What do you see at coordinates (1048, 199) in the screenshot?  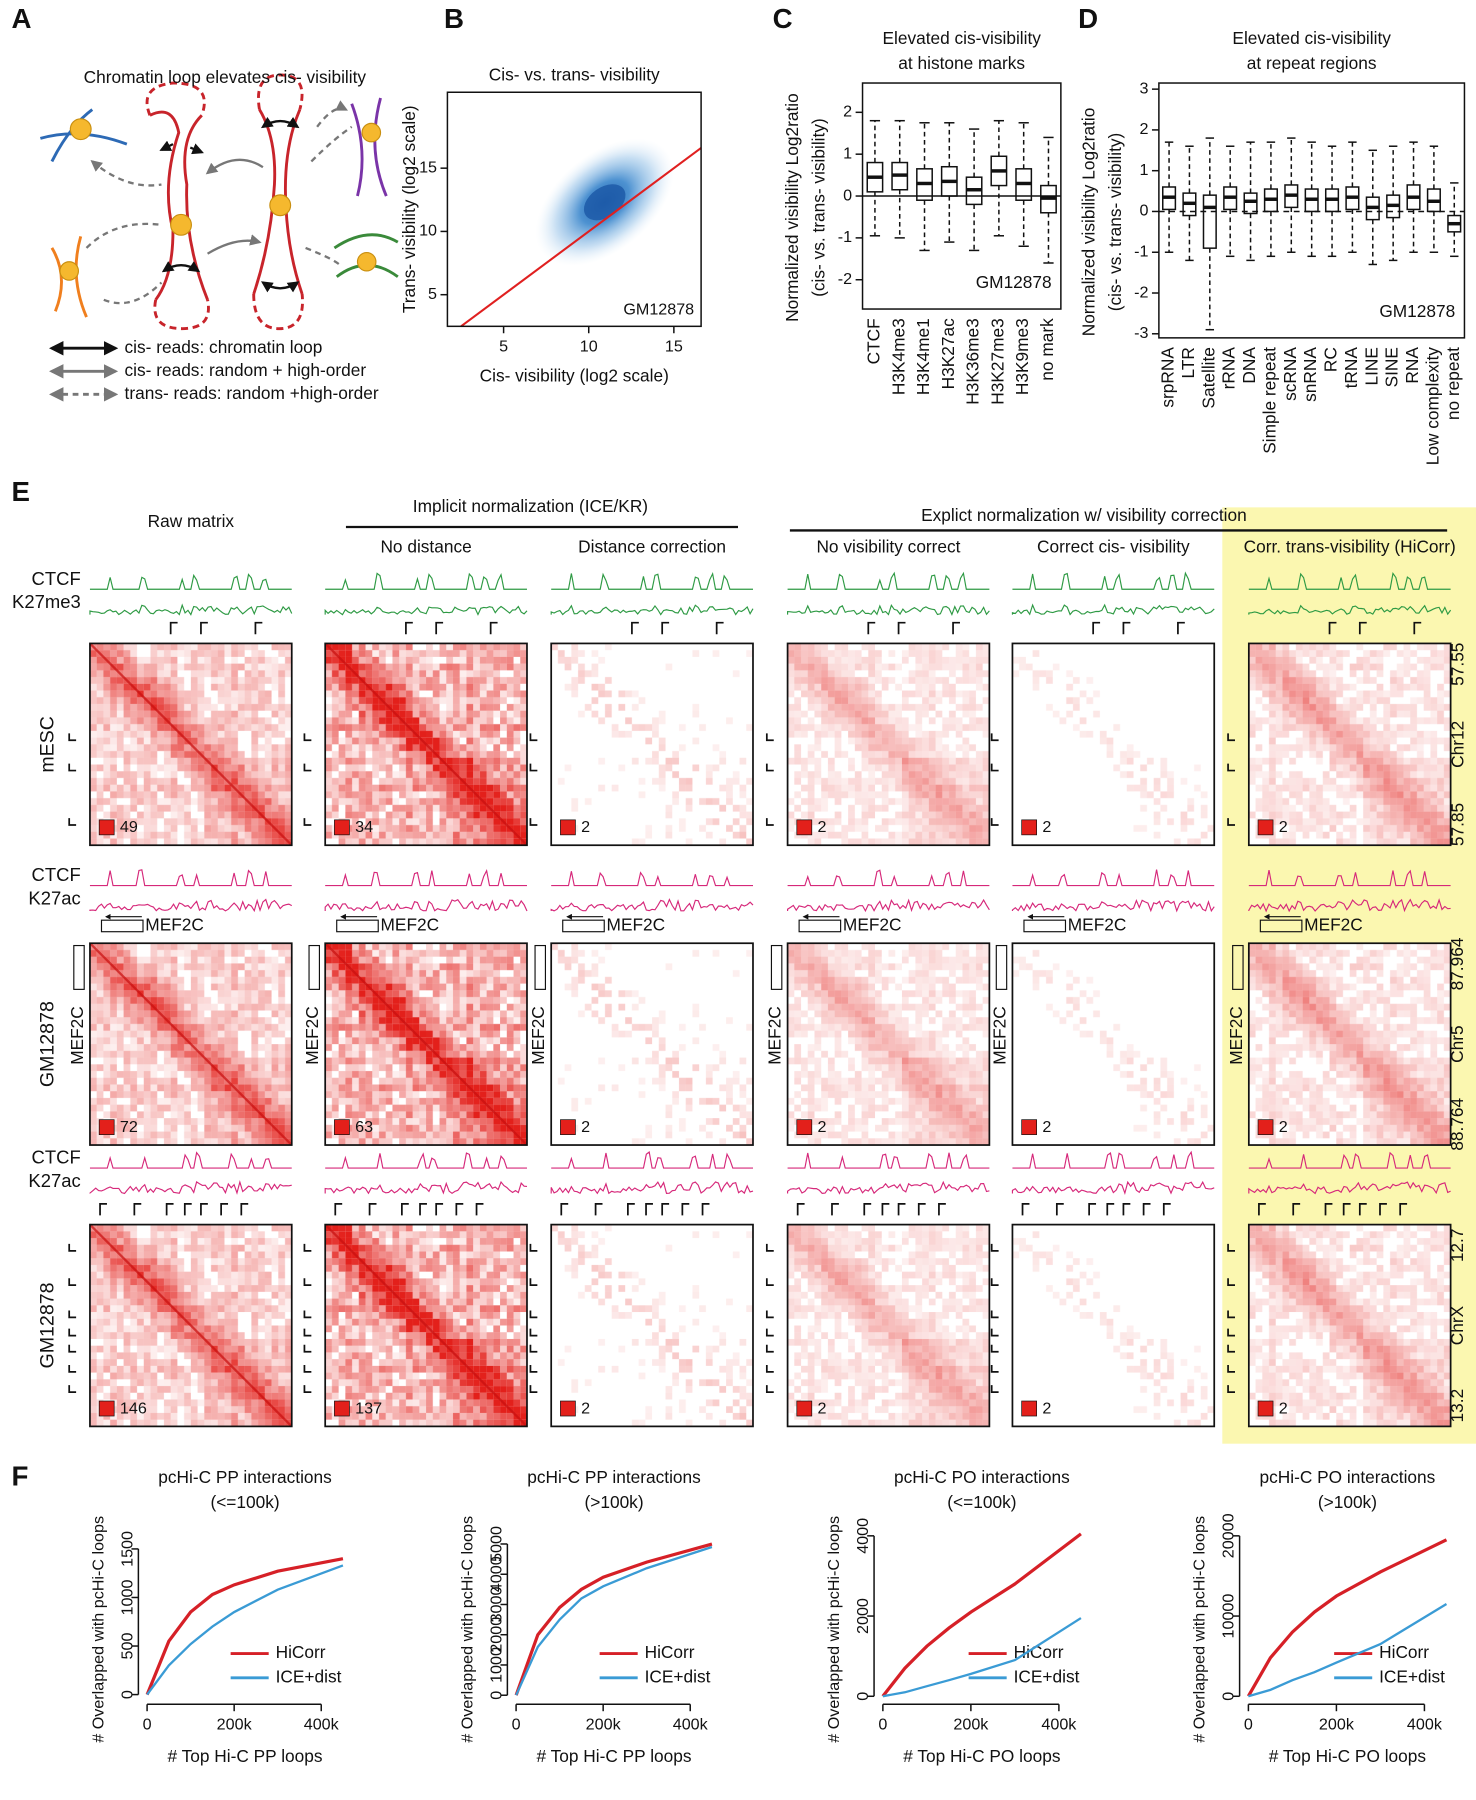 I see `box` at bounding box center [1048, 199].